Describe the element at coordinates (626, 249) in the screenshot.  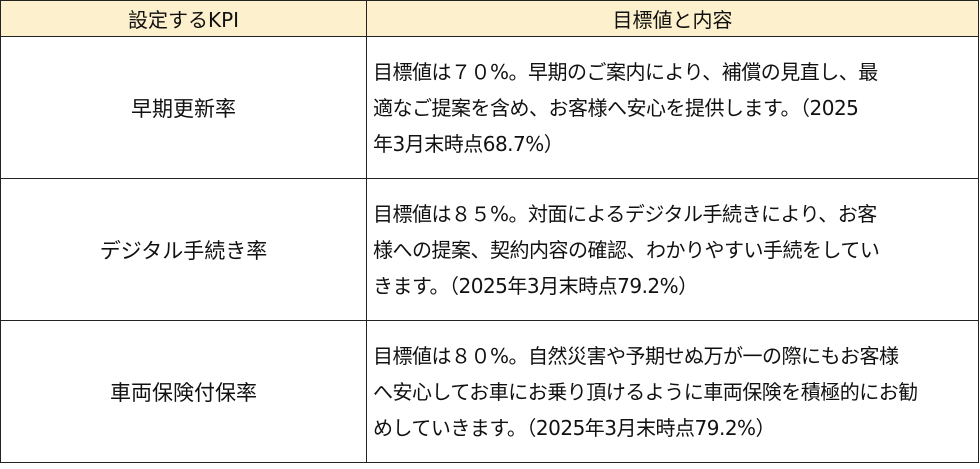
I see `description-line: 様への提案、契約内容の確認、わかりやすい手続をしてい` at that location.